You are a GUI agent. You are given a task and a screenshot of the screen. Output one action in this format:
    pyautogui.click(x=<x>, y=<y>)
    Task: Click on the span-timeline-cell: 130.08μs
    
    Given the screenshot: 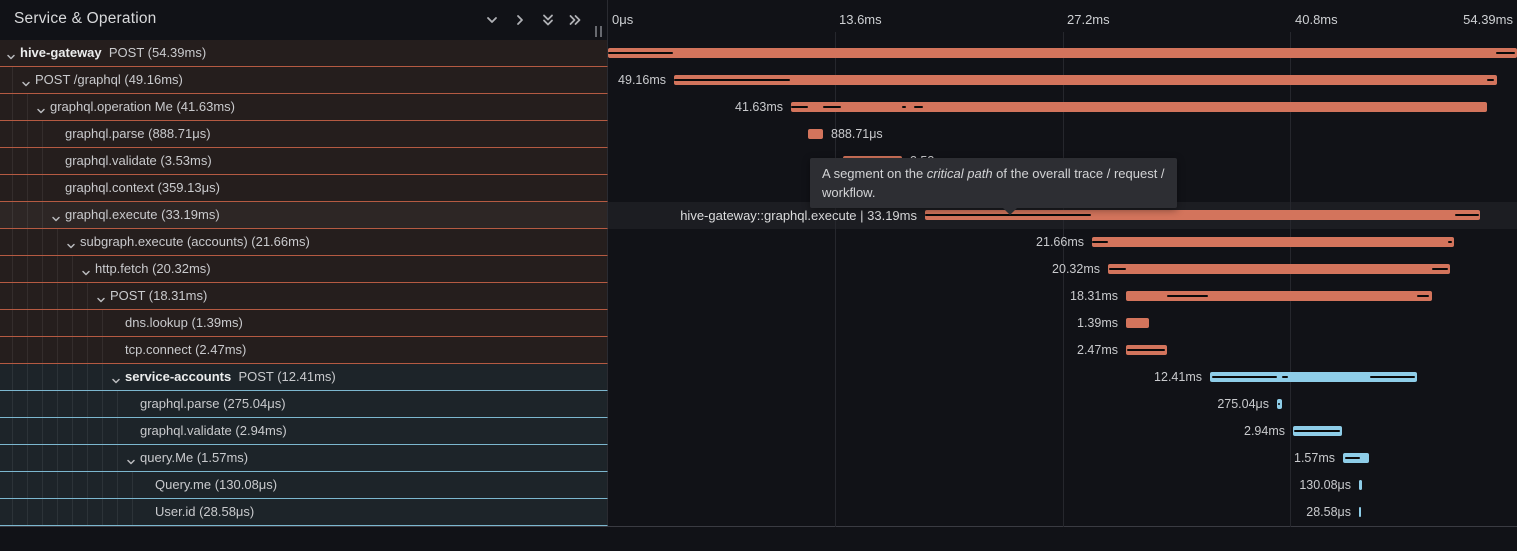 What is the action you would take?
    pyautogui.click(x=1062, y=485)
    